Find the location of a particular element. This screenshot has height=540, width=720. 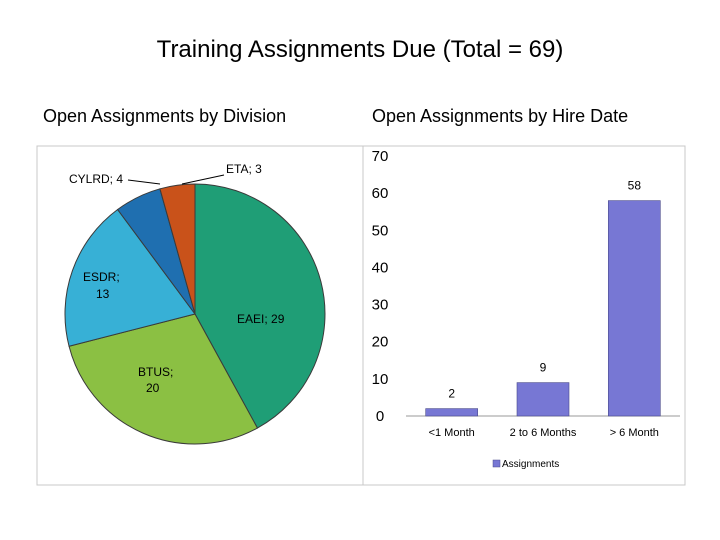

pie-slice-eta is located at coordinates (177, 249).